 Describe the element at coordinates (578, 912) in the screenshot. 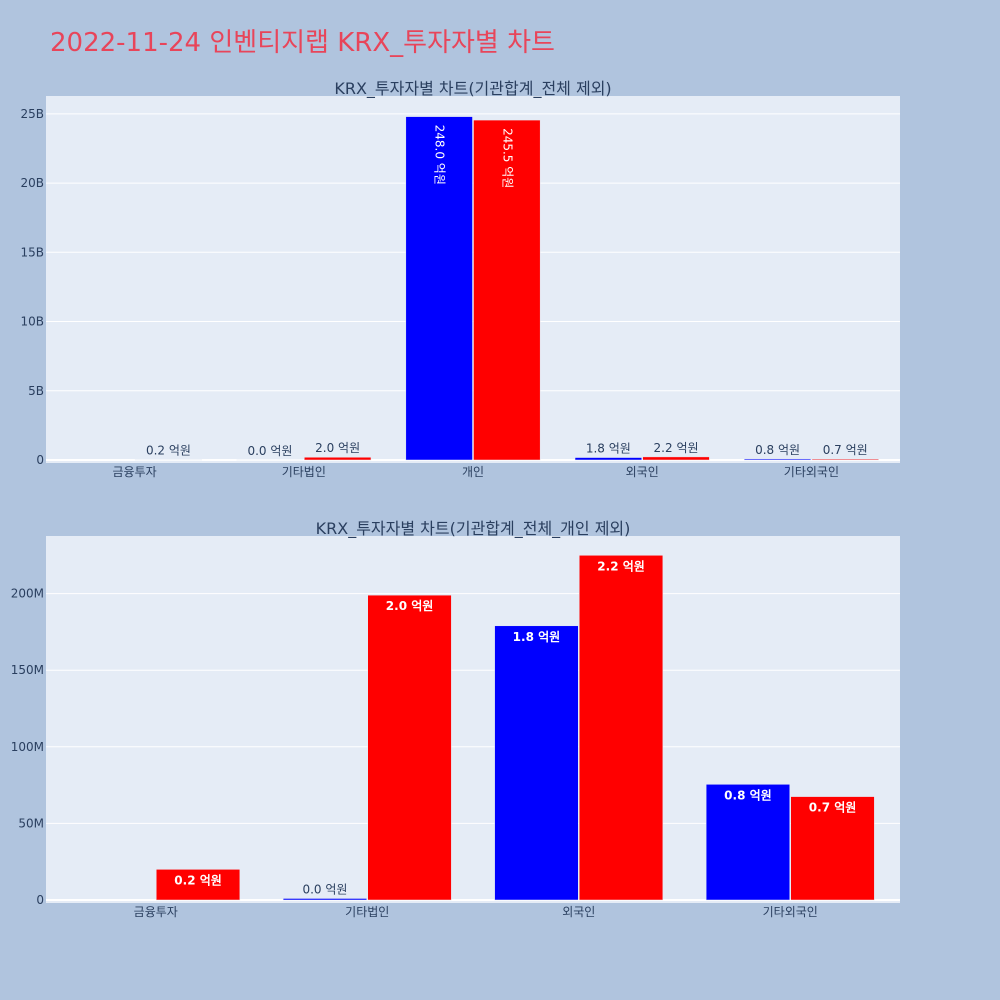

I see `x-tick-label-2-2: 외국인` at that location.